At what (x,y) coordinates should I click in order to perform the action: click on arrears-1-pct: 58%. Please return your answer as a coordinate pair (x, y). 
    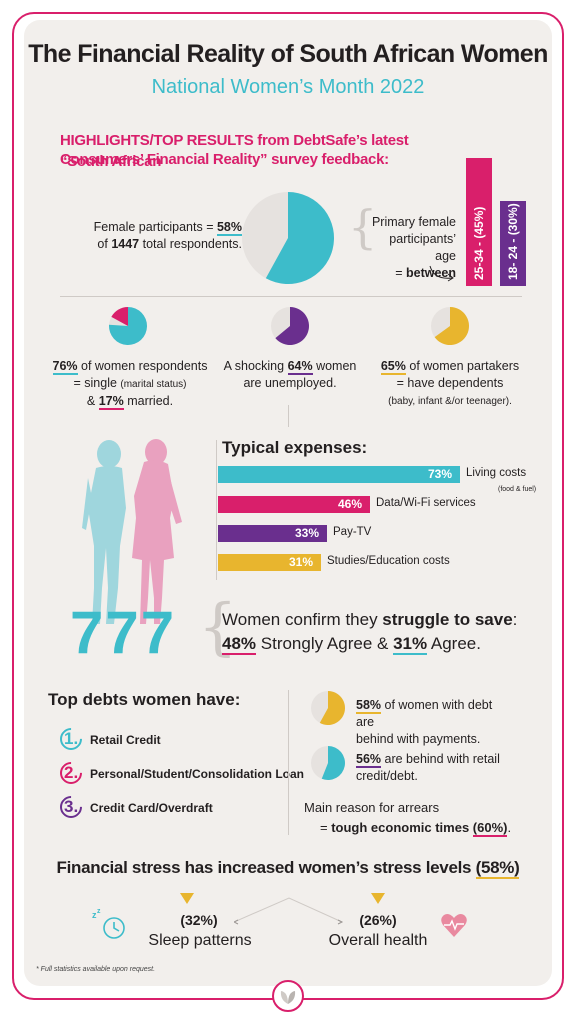
    Looking at the image, I should click on (369, 706).